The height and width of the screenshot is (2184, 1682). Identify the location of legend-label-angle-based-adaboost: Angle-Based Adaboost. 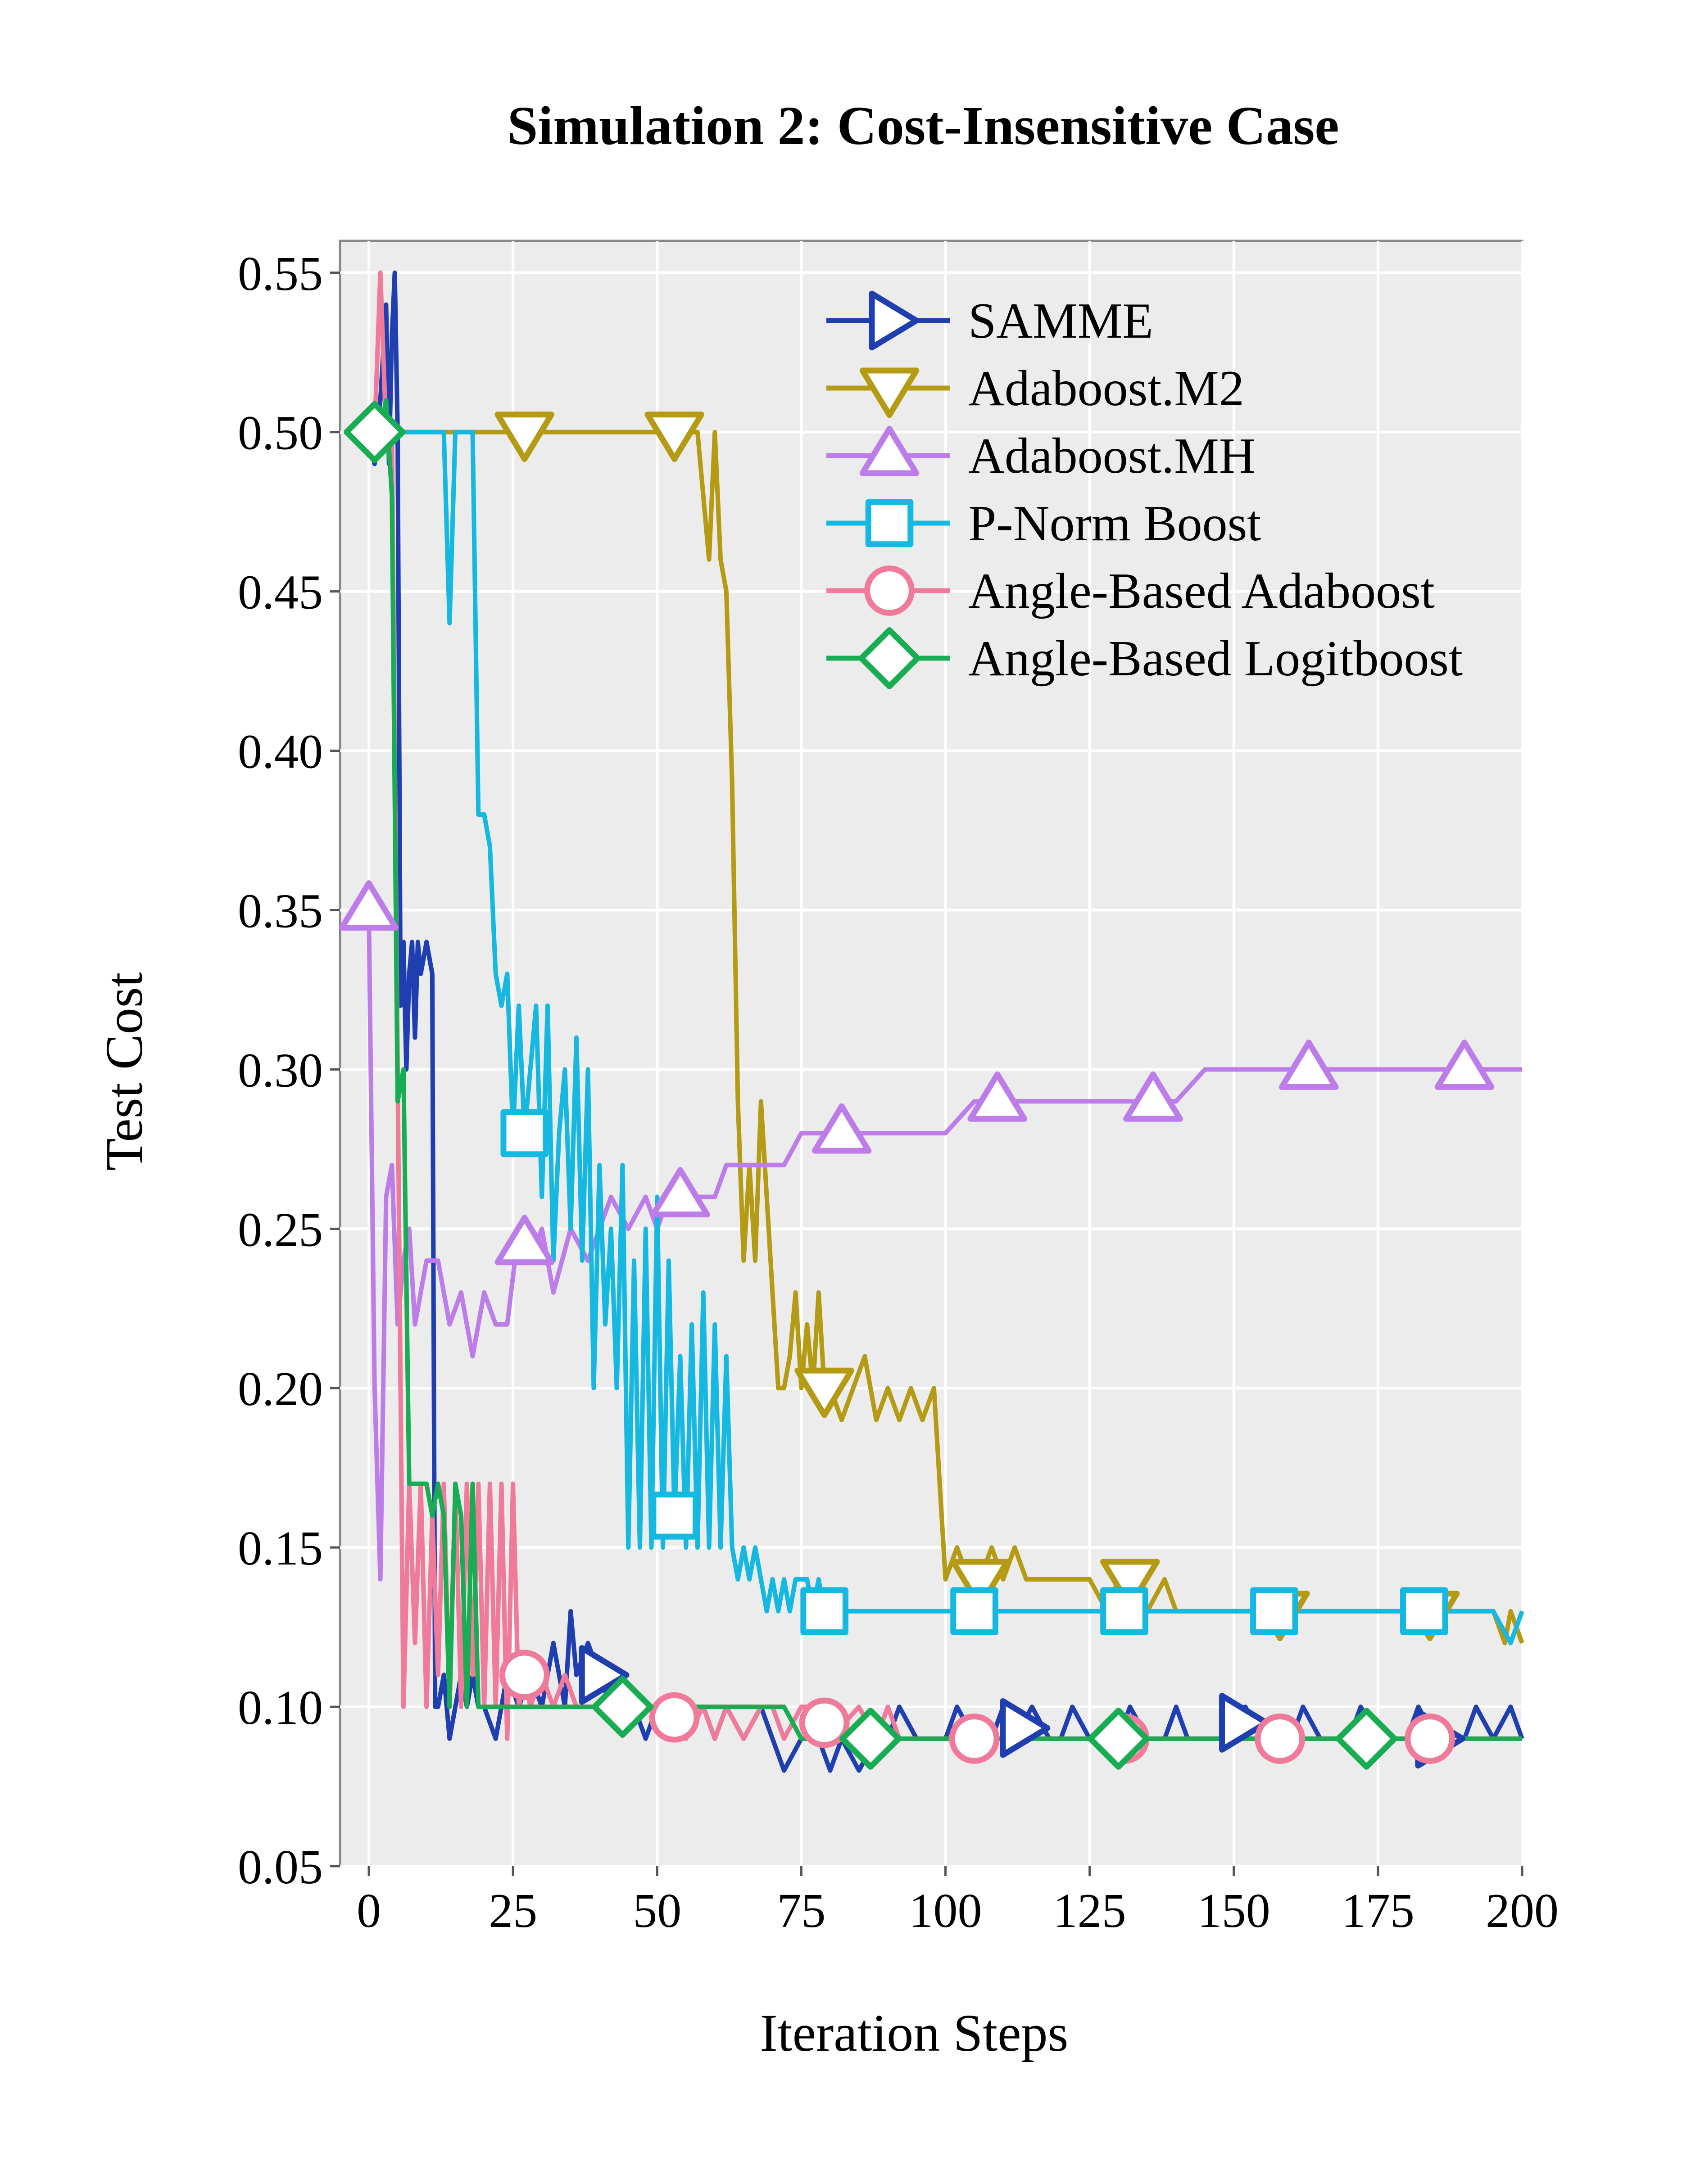
(1202, 591).